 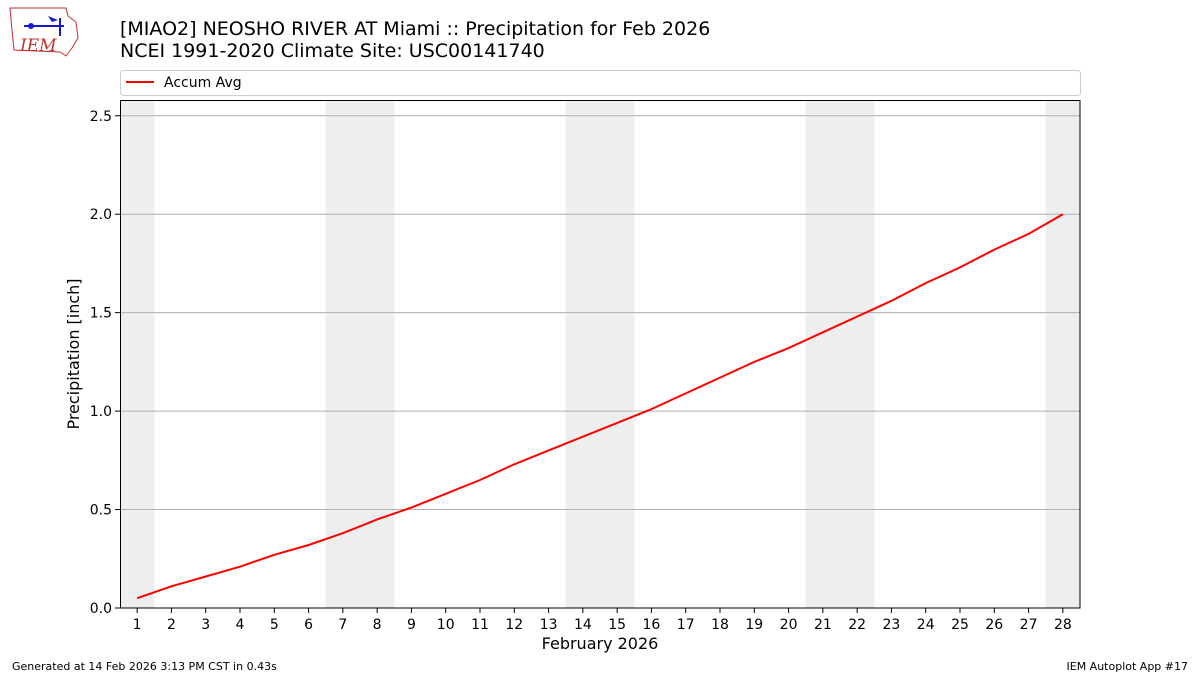 What do you see at coordinates (1029, 625) in the screenshot?
I see `x-tick-label: 27` at bounding box center [1029, 625].